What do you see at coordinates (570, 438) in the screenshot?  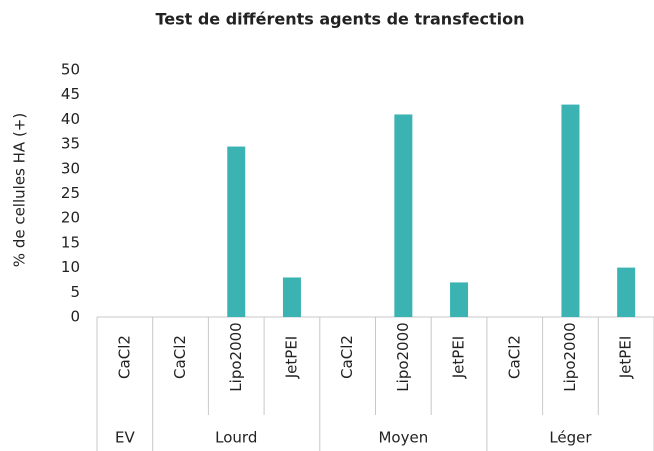 I see `group-label: Léger` at bounding box center [570, 438].